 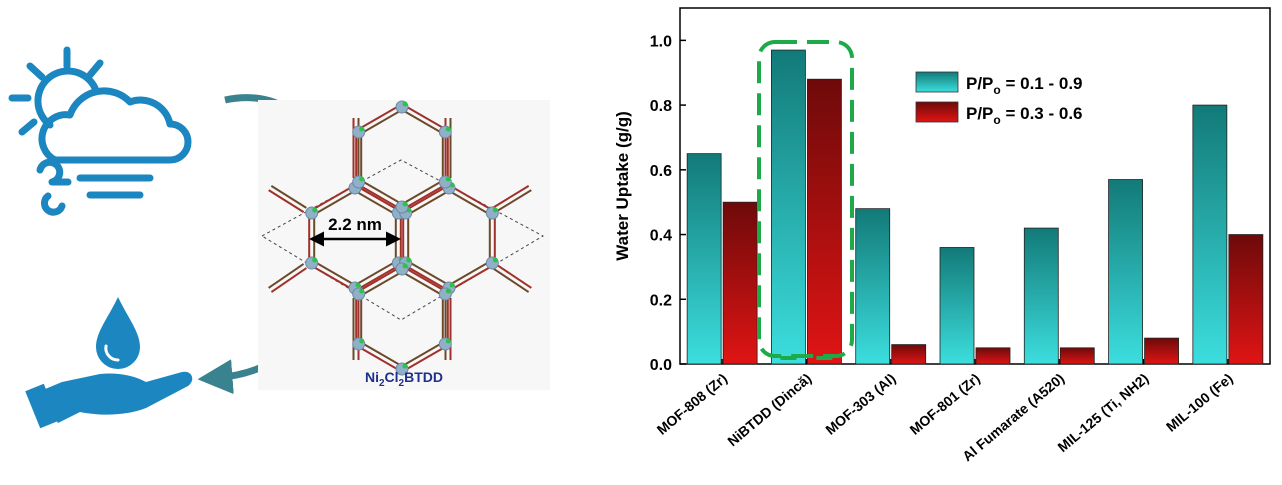 I want to click on water-drop-icon, so click(x=118, y=333).